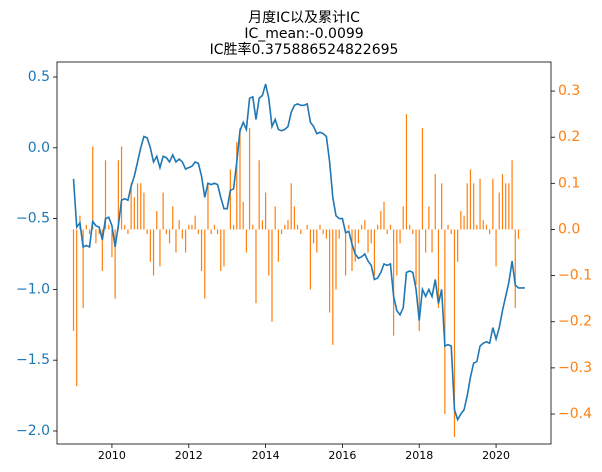  What do you see at coordinates (39, 148) in the screenshot?
I see `y-tick-label: 0.0` at bounding box center [39, 148].